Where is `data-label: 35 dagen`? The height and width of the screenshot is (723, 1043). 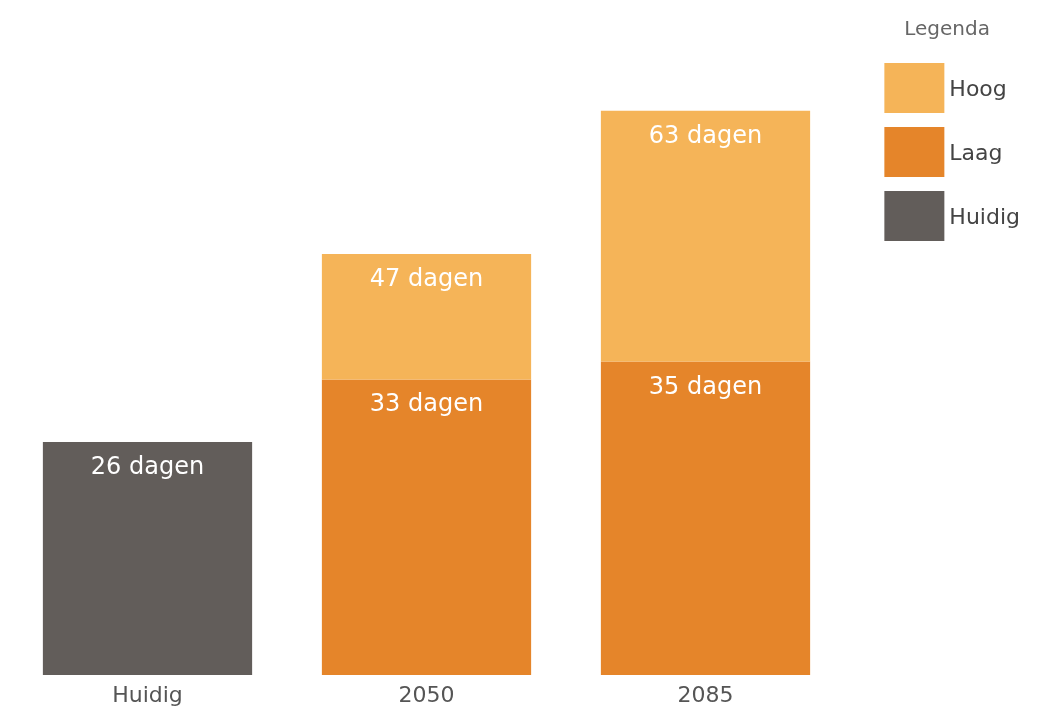
data-label: 35 dagen is located at coordinates (705, 385).